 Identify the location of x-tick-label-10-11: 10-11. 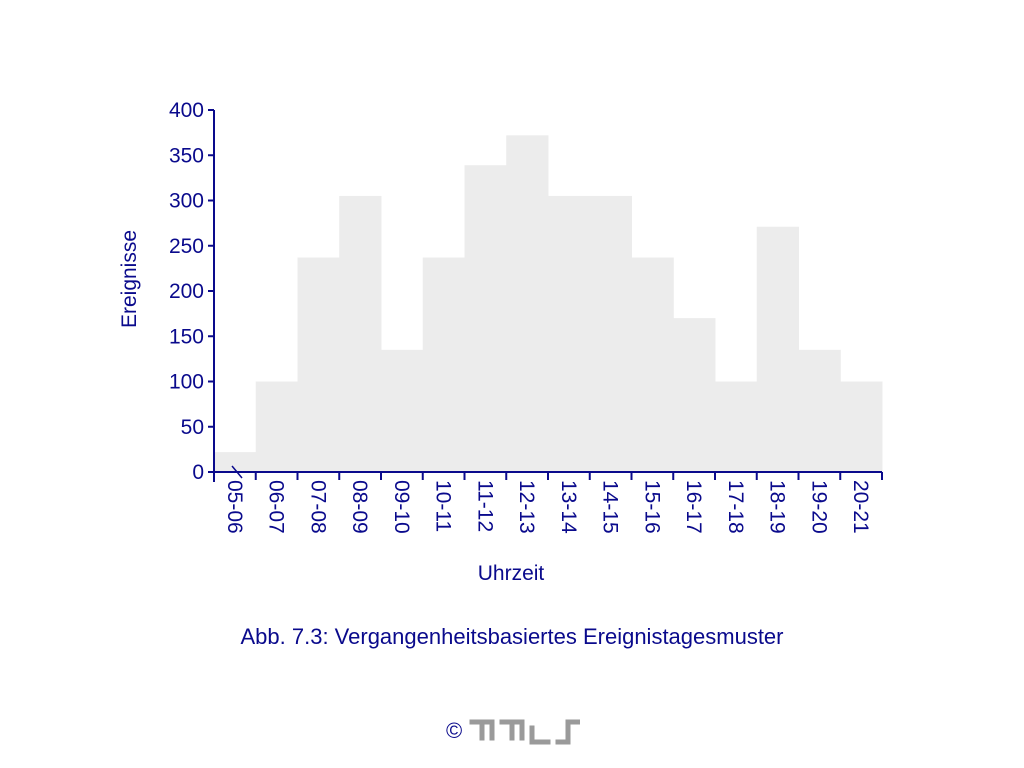
(443, 506).